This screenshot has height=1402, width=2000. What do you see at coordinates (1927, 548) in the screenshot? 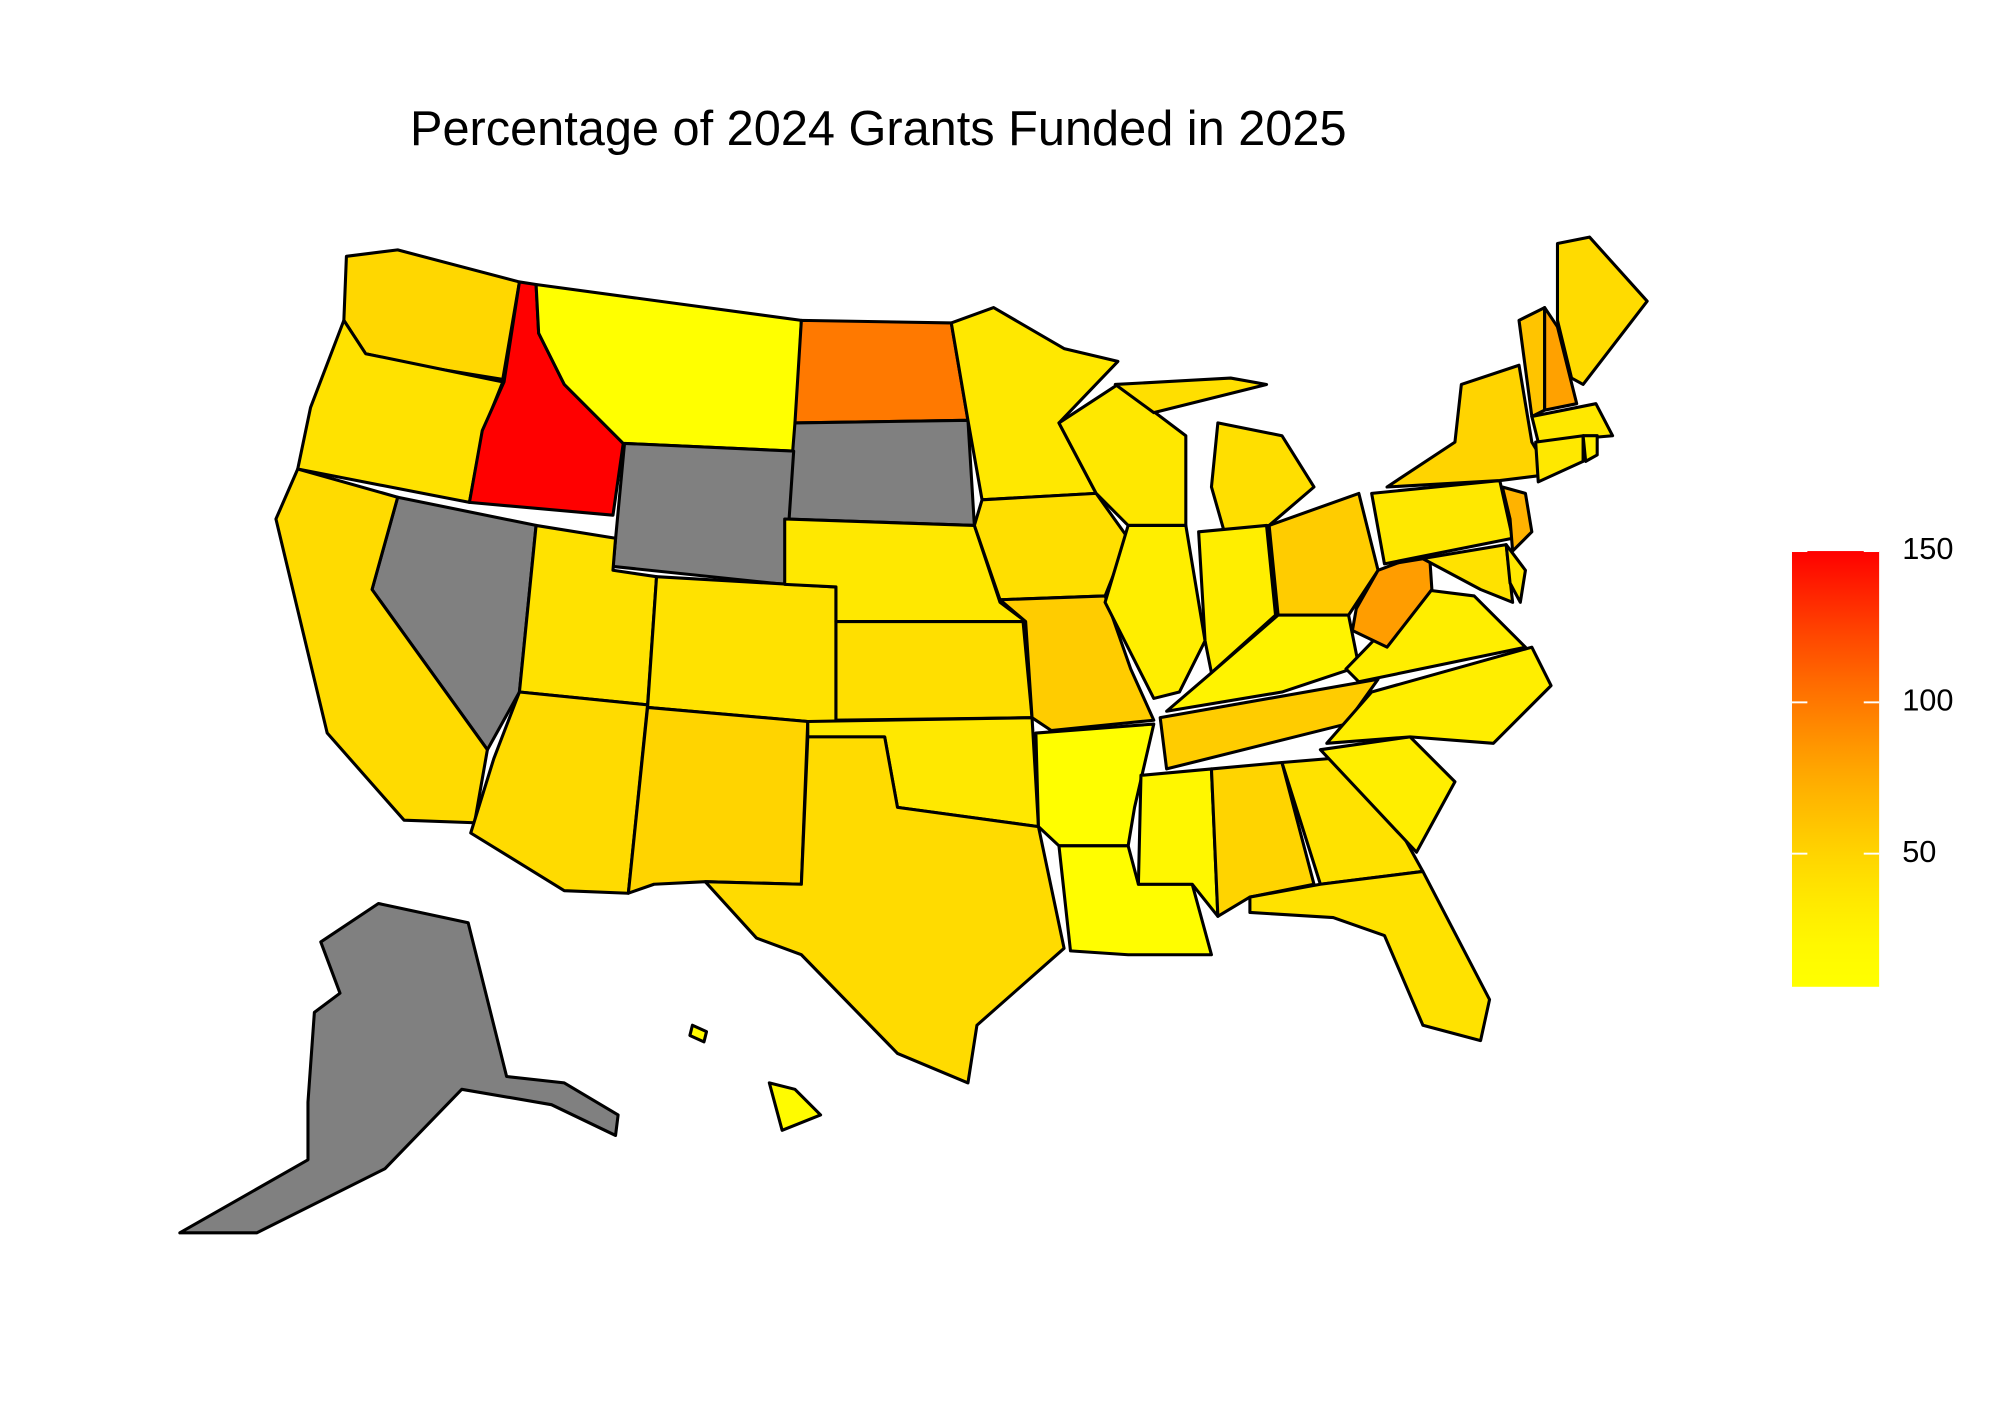
I see `legend-tick-label: 150` at bounding box center [1927, 548].